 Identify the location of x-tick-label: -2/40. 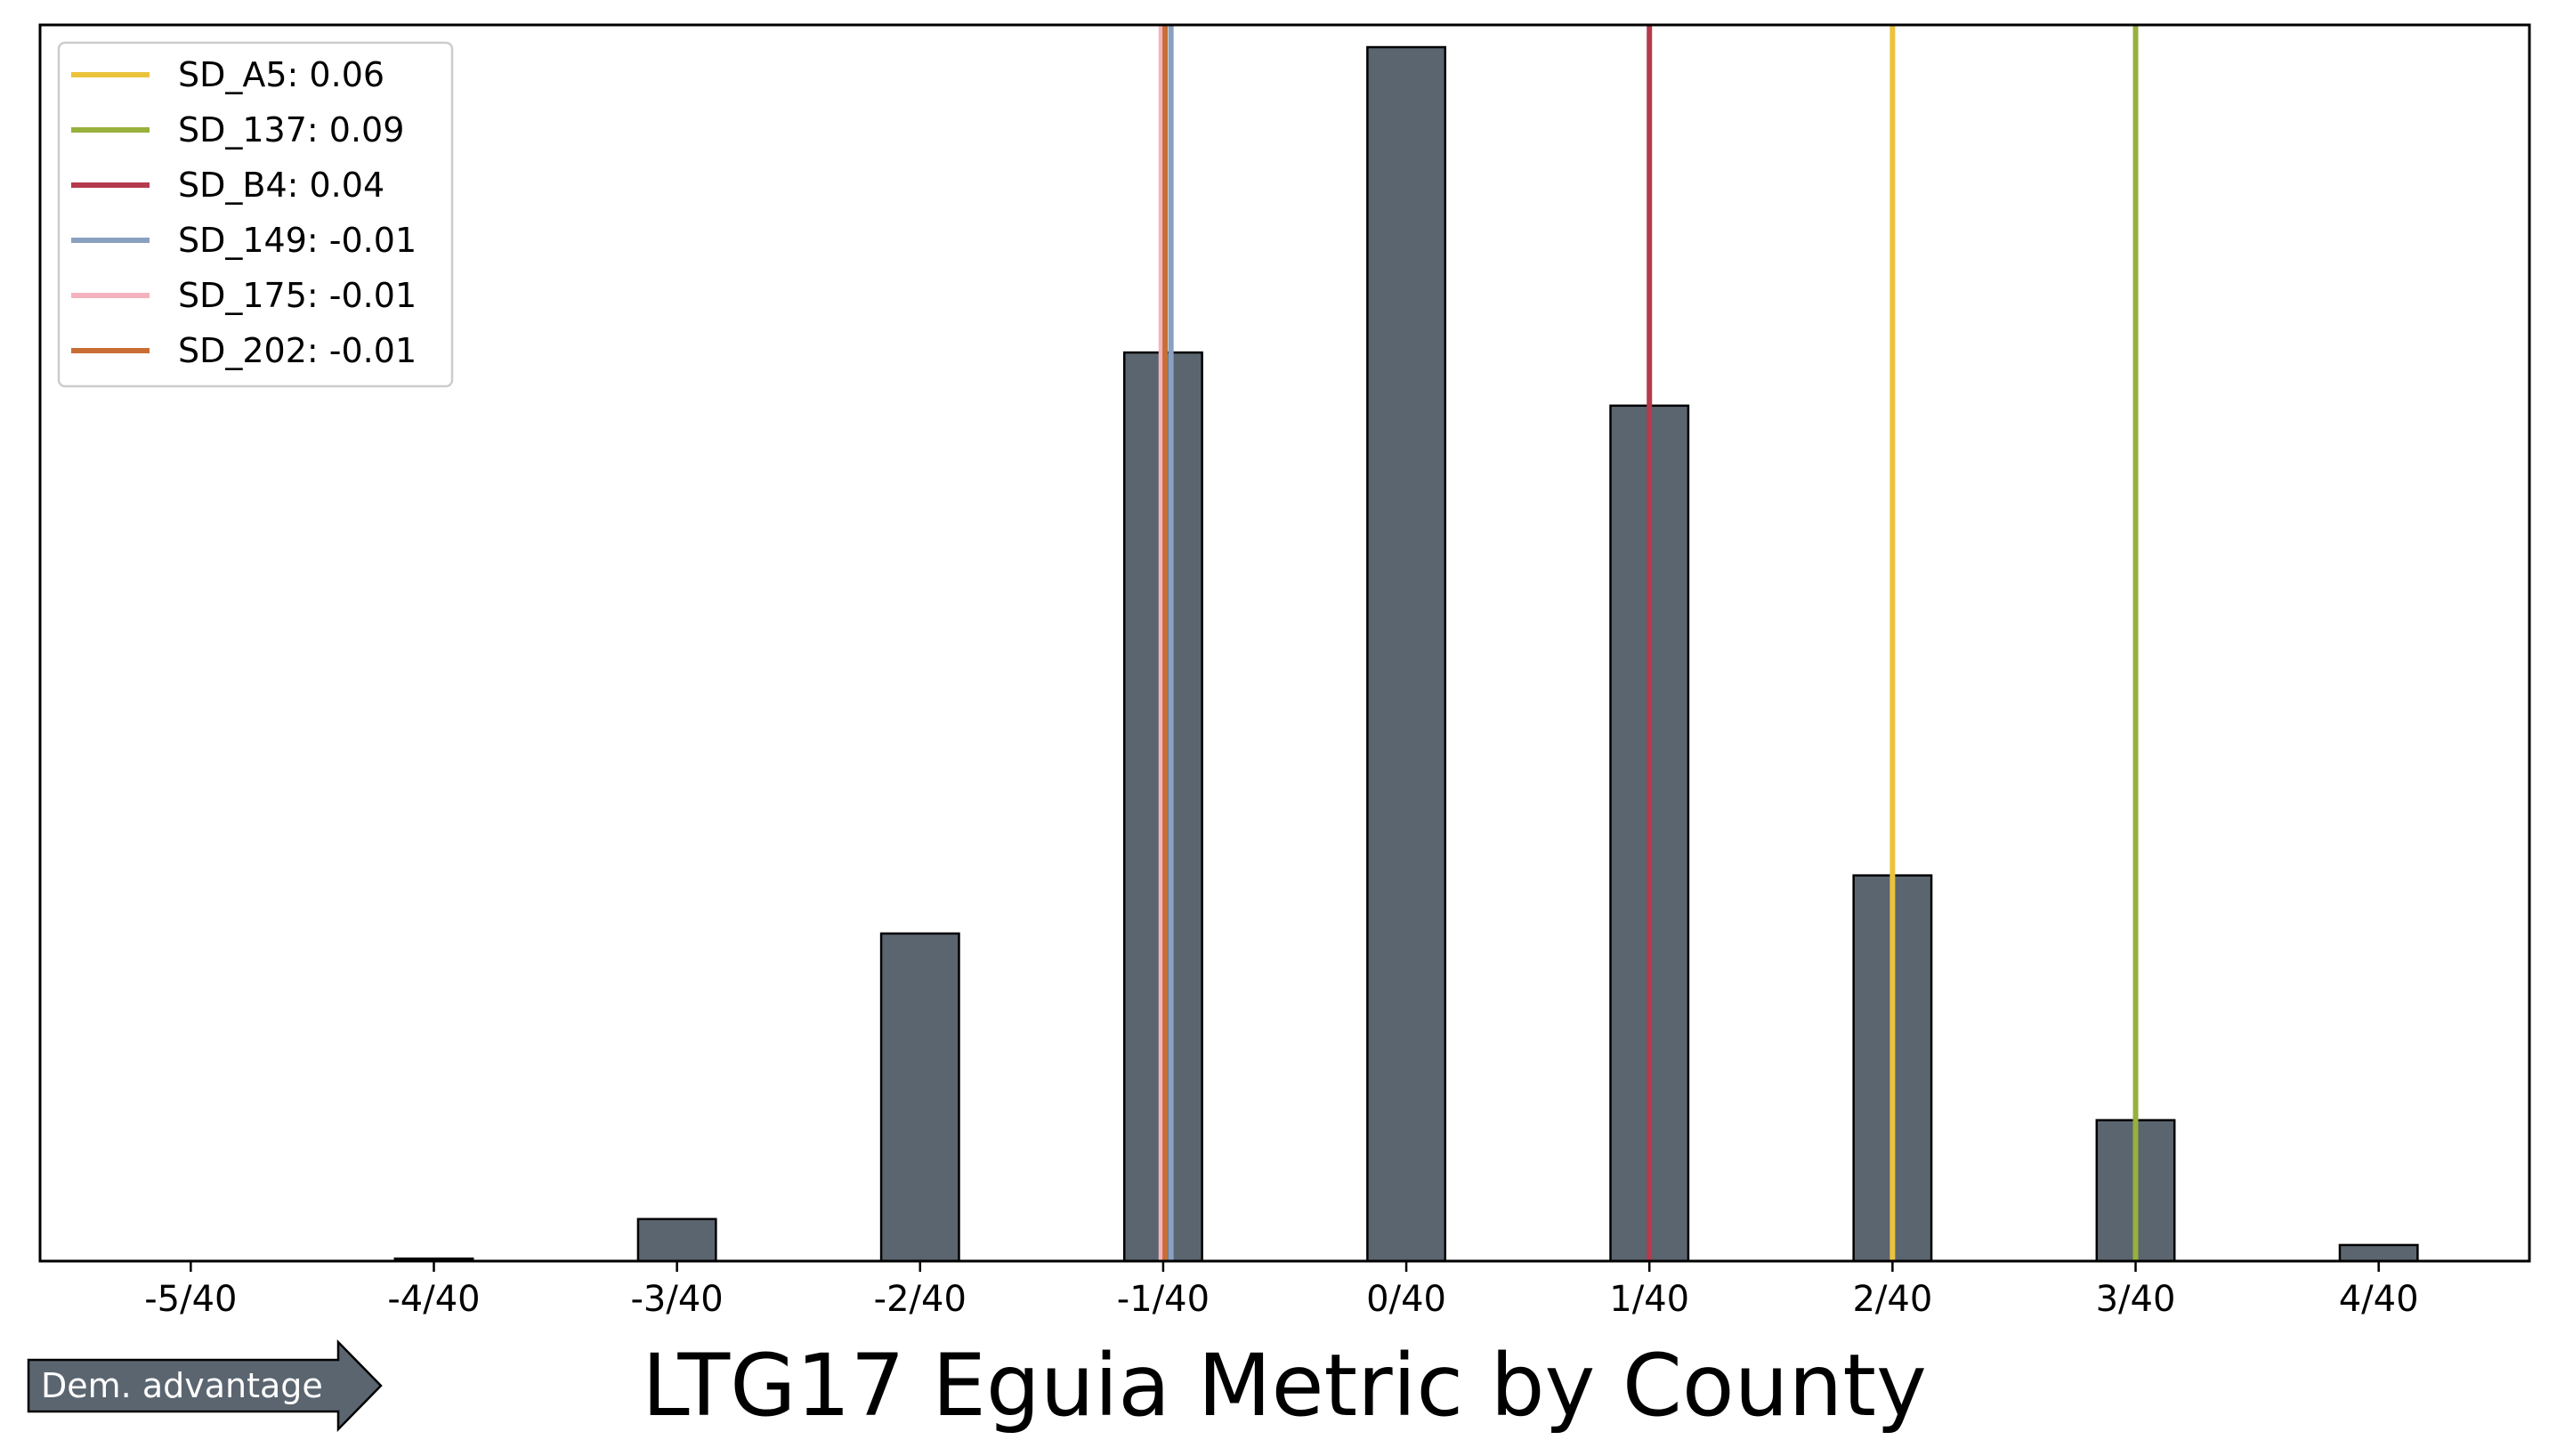
(921, 1299).